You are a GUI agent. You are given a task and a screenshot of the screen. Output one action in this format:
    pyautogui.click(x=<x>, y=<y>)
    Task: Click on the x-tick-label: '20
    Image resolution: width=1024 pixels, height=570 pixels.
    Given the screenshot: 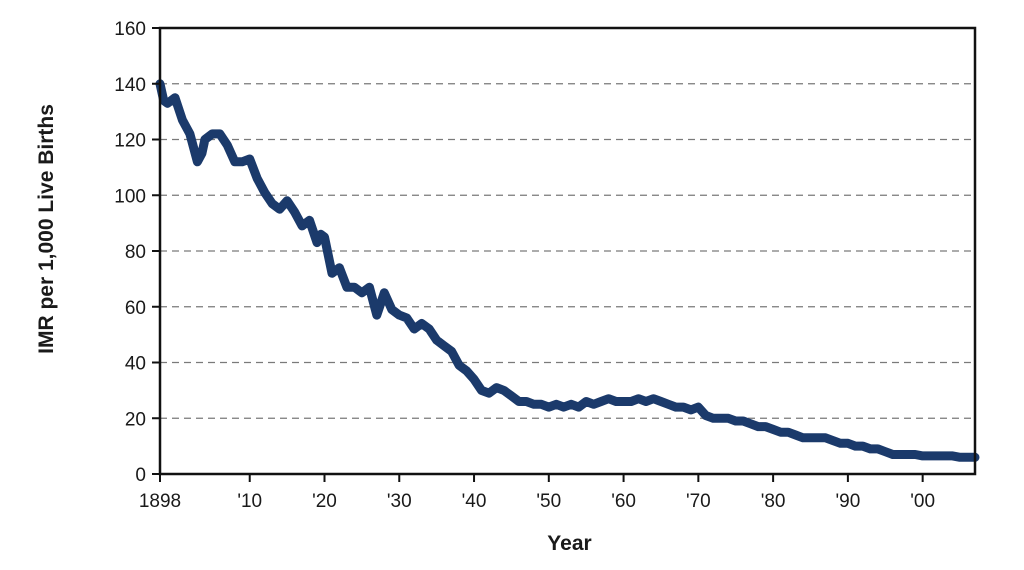 What is the action you would take?
    pyautogui.click(x=324, y=501)
    